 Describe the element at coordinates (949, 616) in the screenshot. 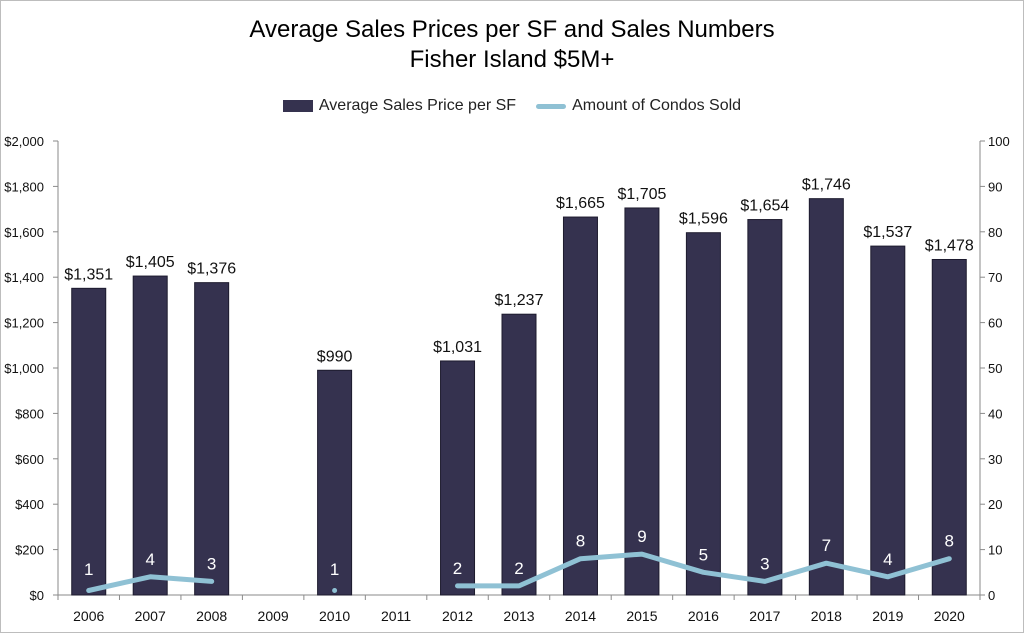

I see `x-tick-label: 2020` at that location.